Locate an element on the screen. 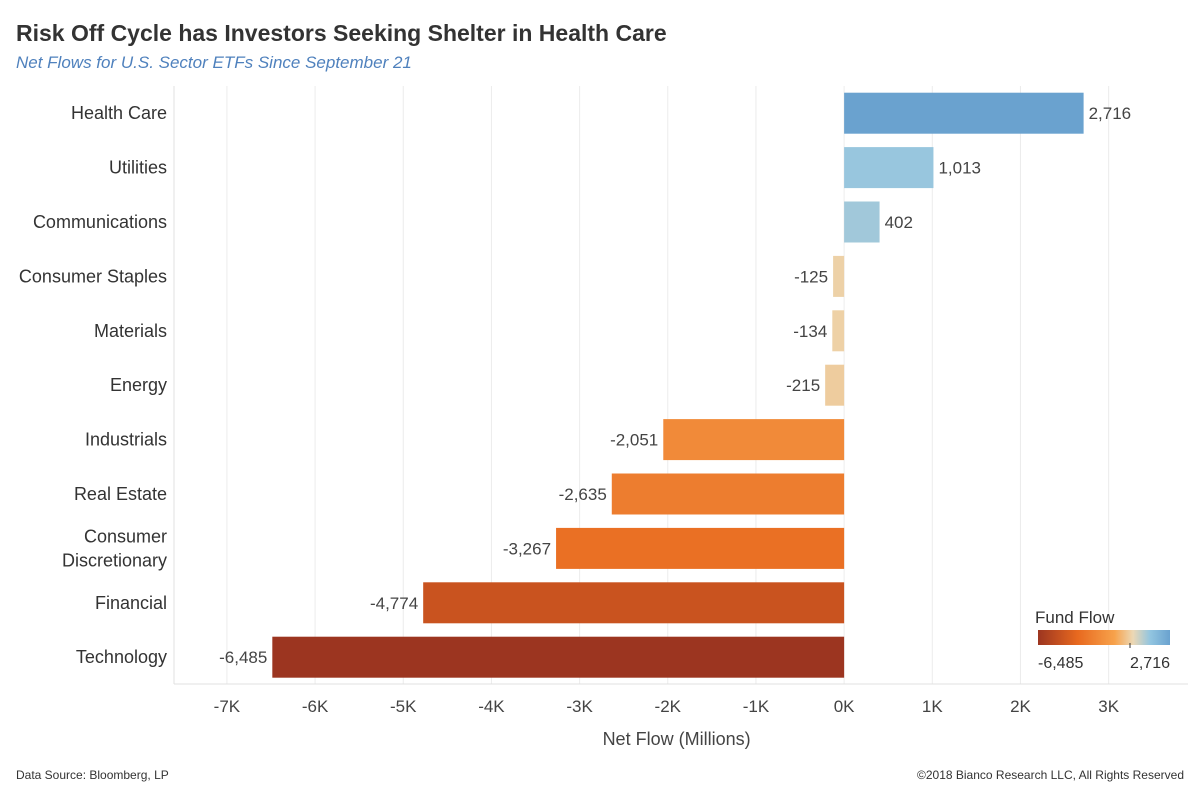  data-label: -134 is located at coordinates (810, 331).